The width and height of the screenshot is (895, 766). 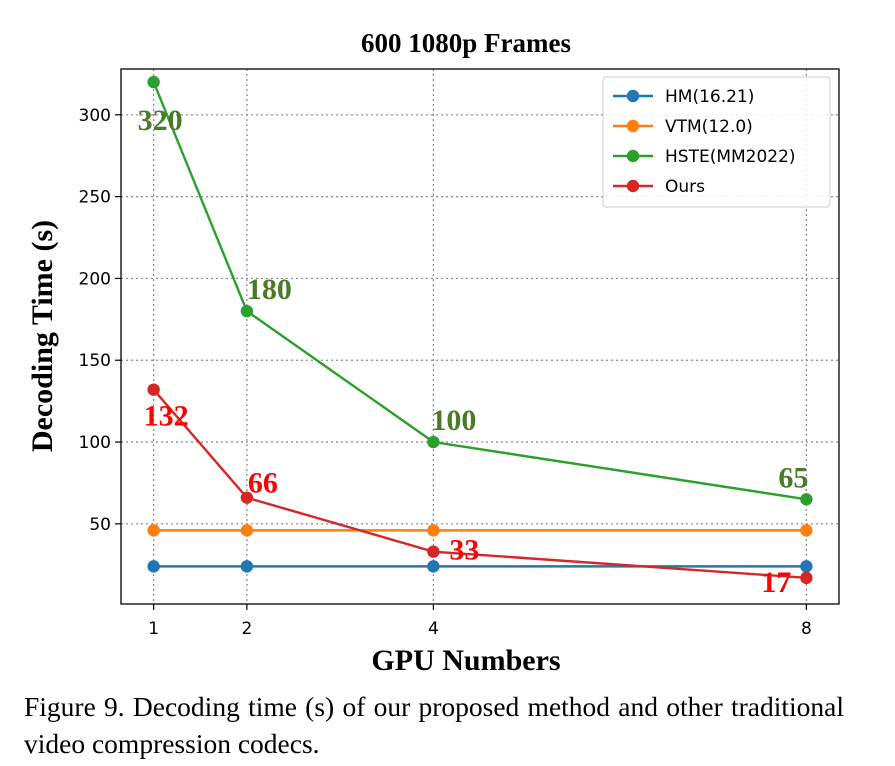 What do you see at coordinates (153, 629) in the screenshot?
I see `x-tick-label: 1` at bounding box center [153, 629].